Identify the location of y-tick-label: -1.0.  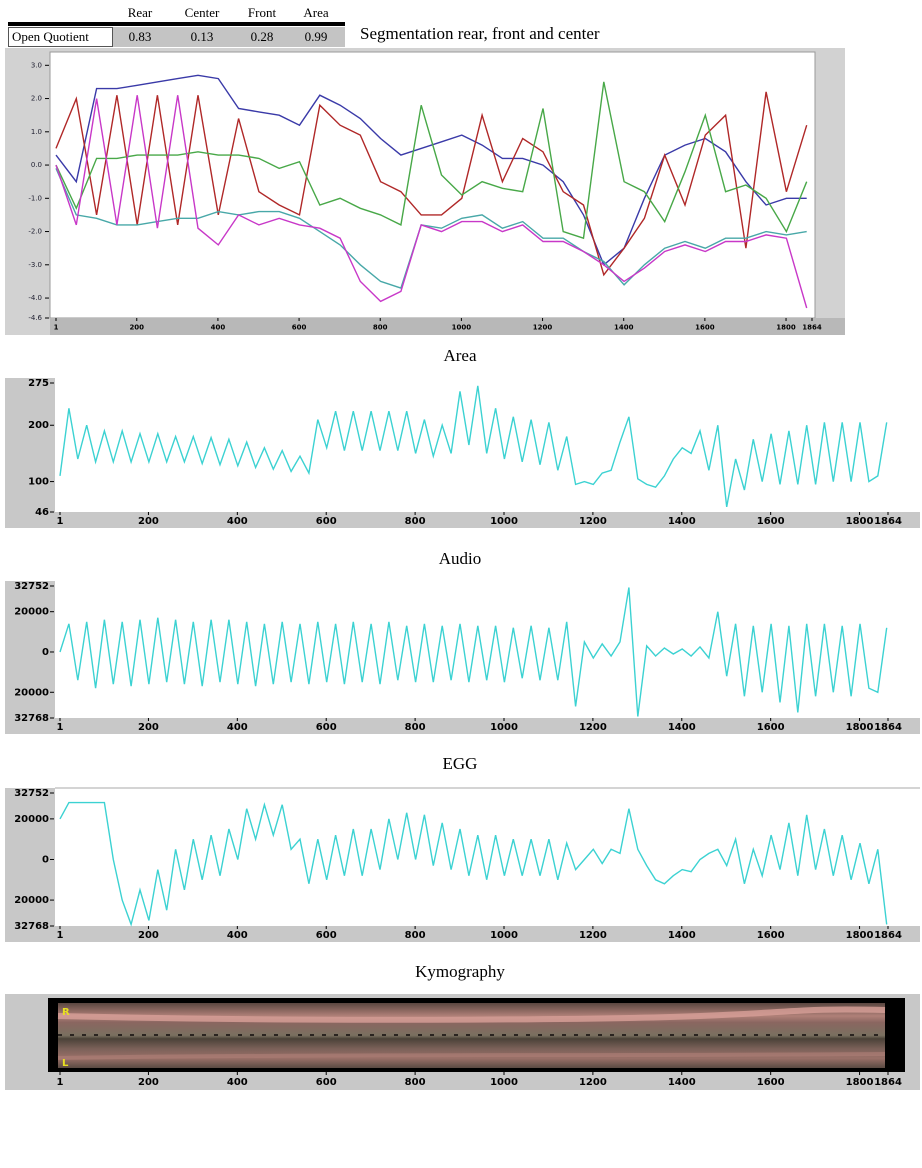
(35, 198).